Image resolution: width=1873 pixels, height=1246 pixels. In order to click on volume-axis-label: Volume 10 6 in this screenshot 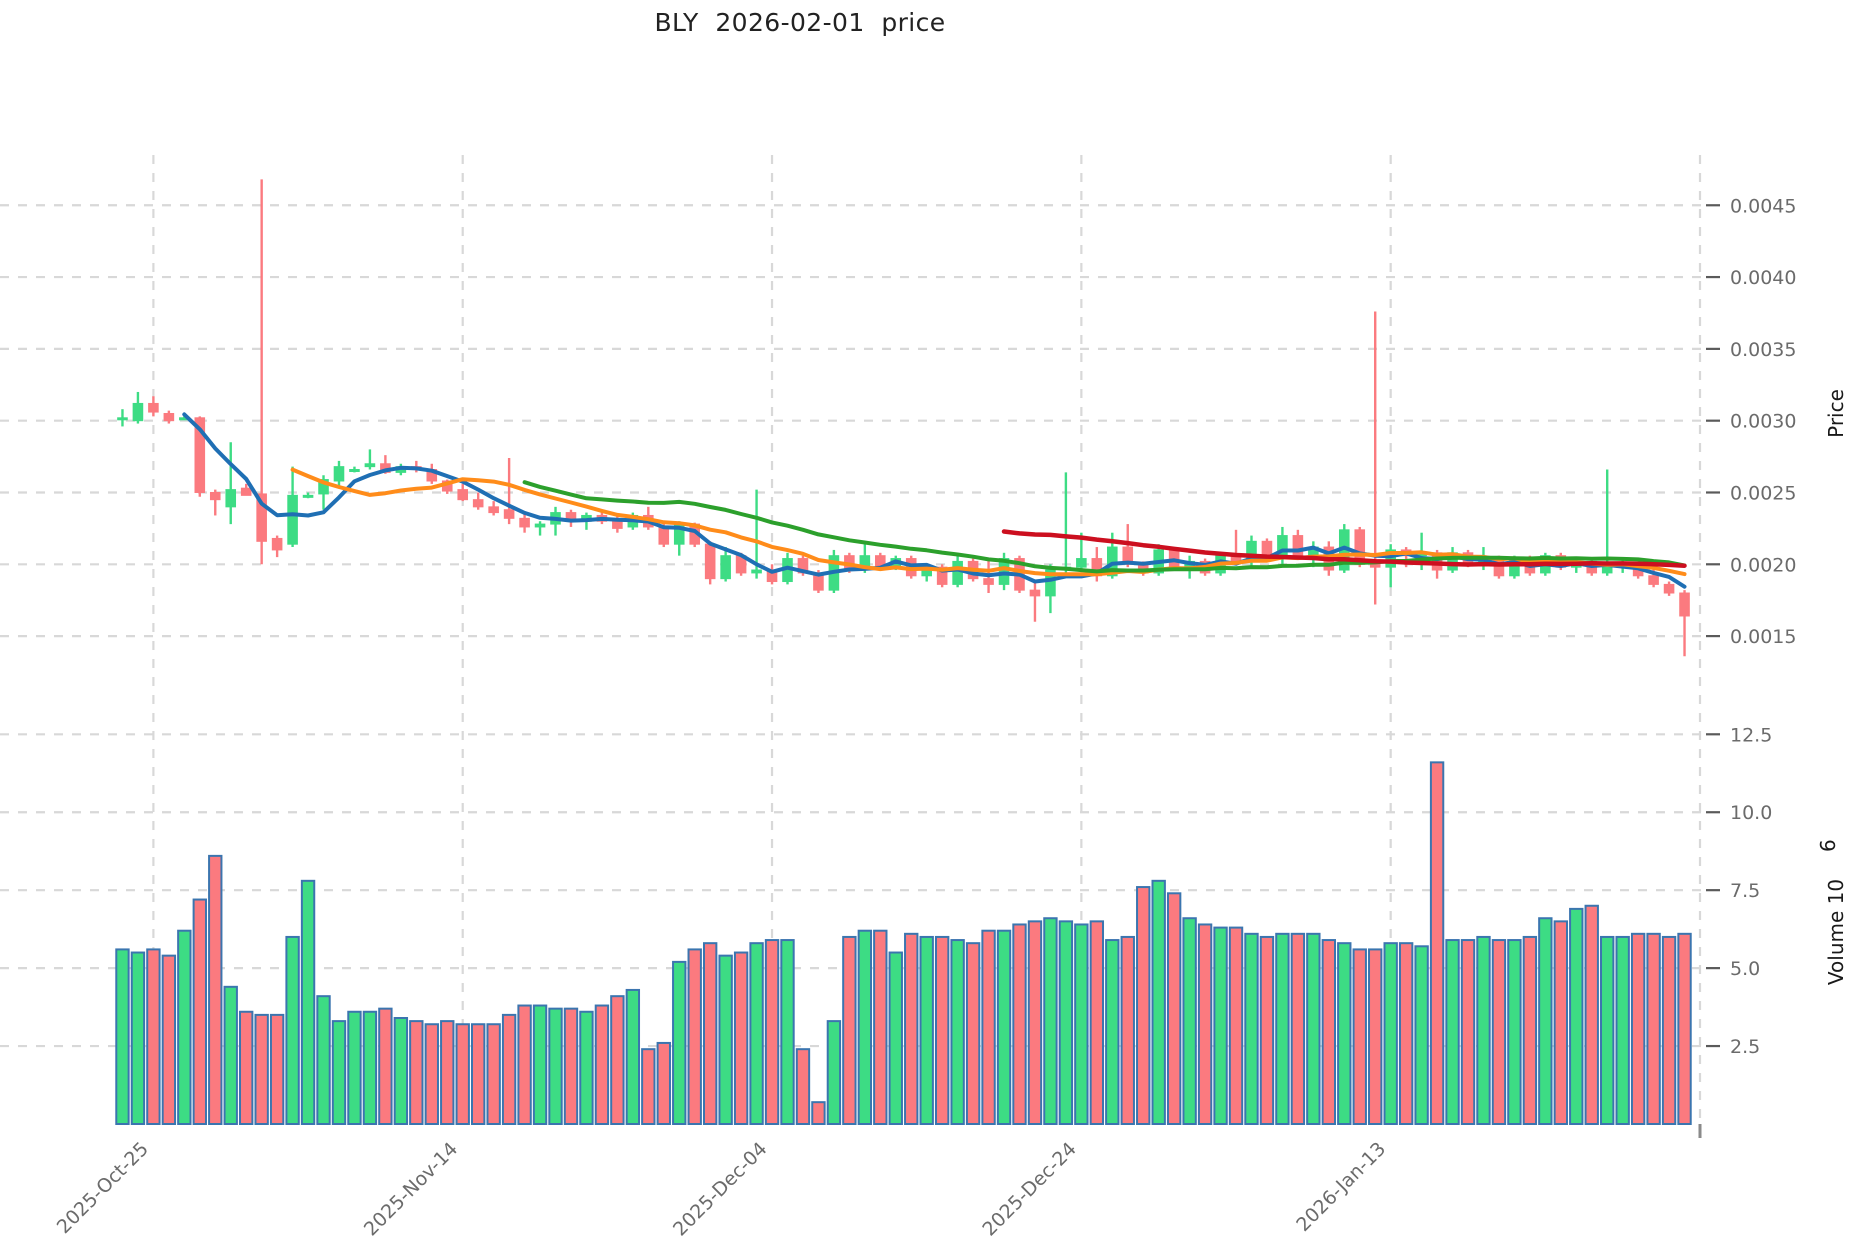, I will do `click(1832, 912)`.